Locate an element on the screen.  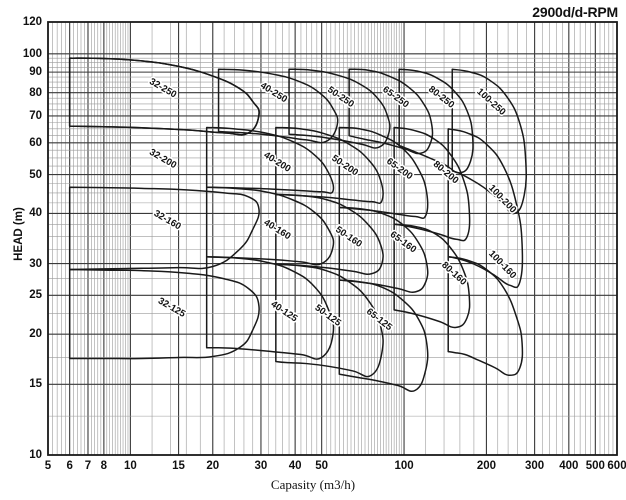
x-tick-label: 5 is located at coordinates (48, 466).